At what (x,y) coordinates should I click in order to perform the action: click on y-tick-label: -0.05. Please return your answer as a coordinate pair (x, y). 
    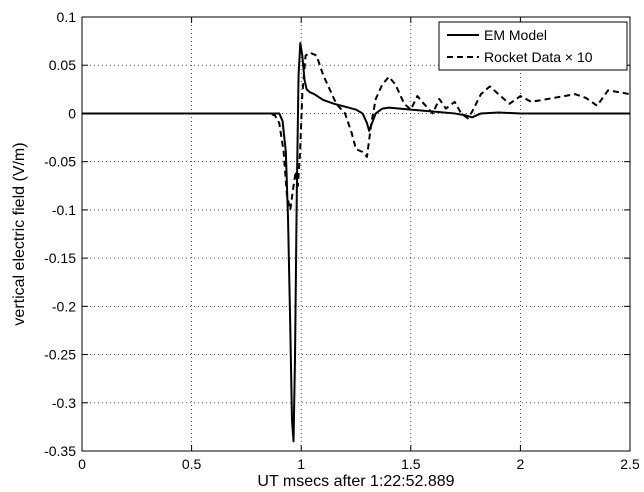
    Looking at the image, I should click on (60, 162).